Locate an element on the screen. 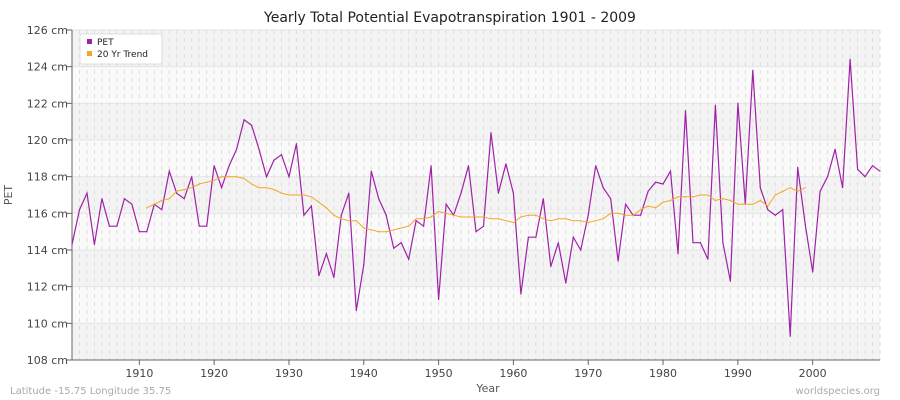 The height and width of the screenshot is (400, 900). y-tick-label: 112 cm is located at coordinates (47, 287).